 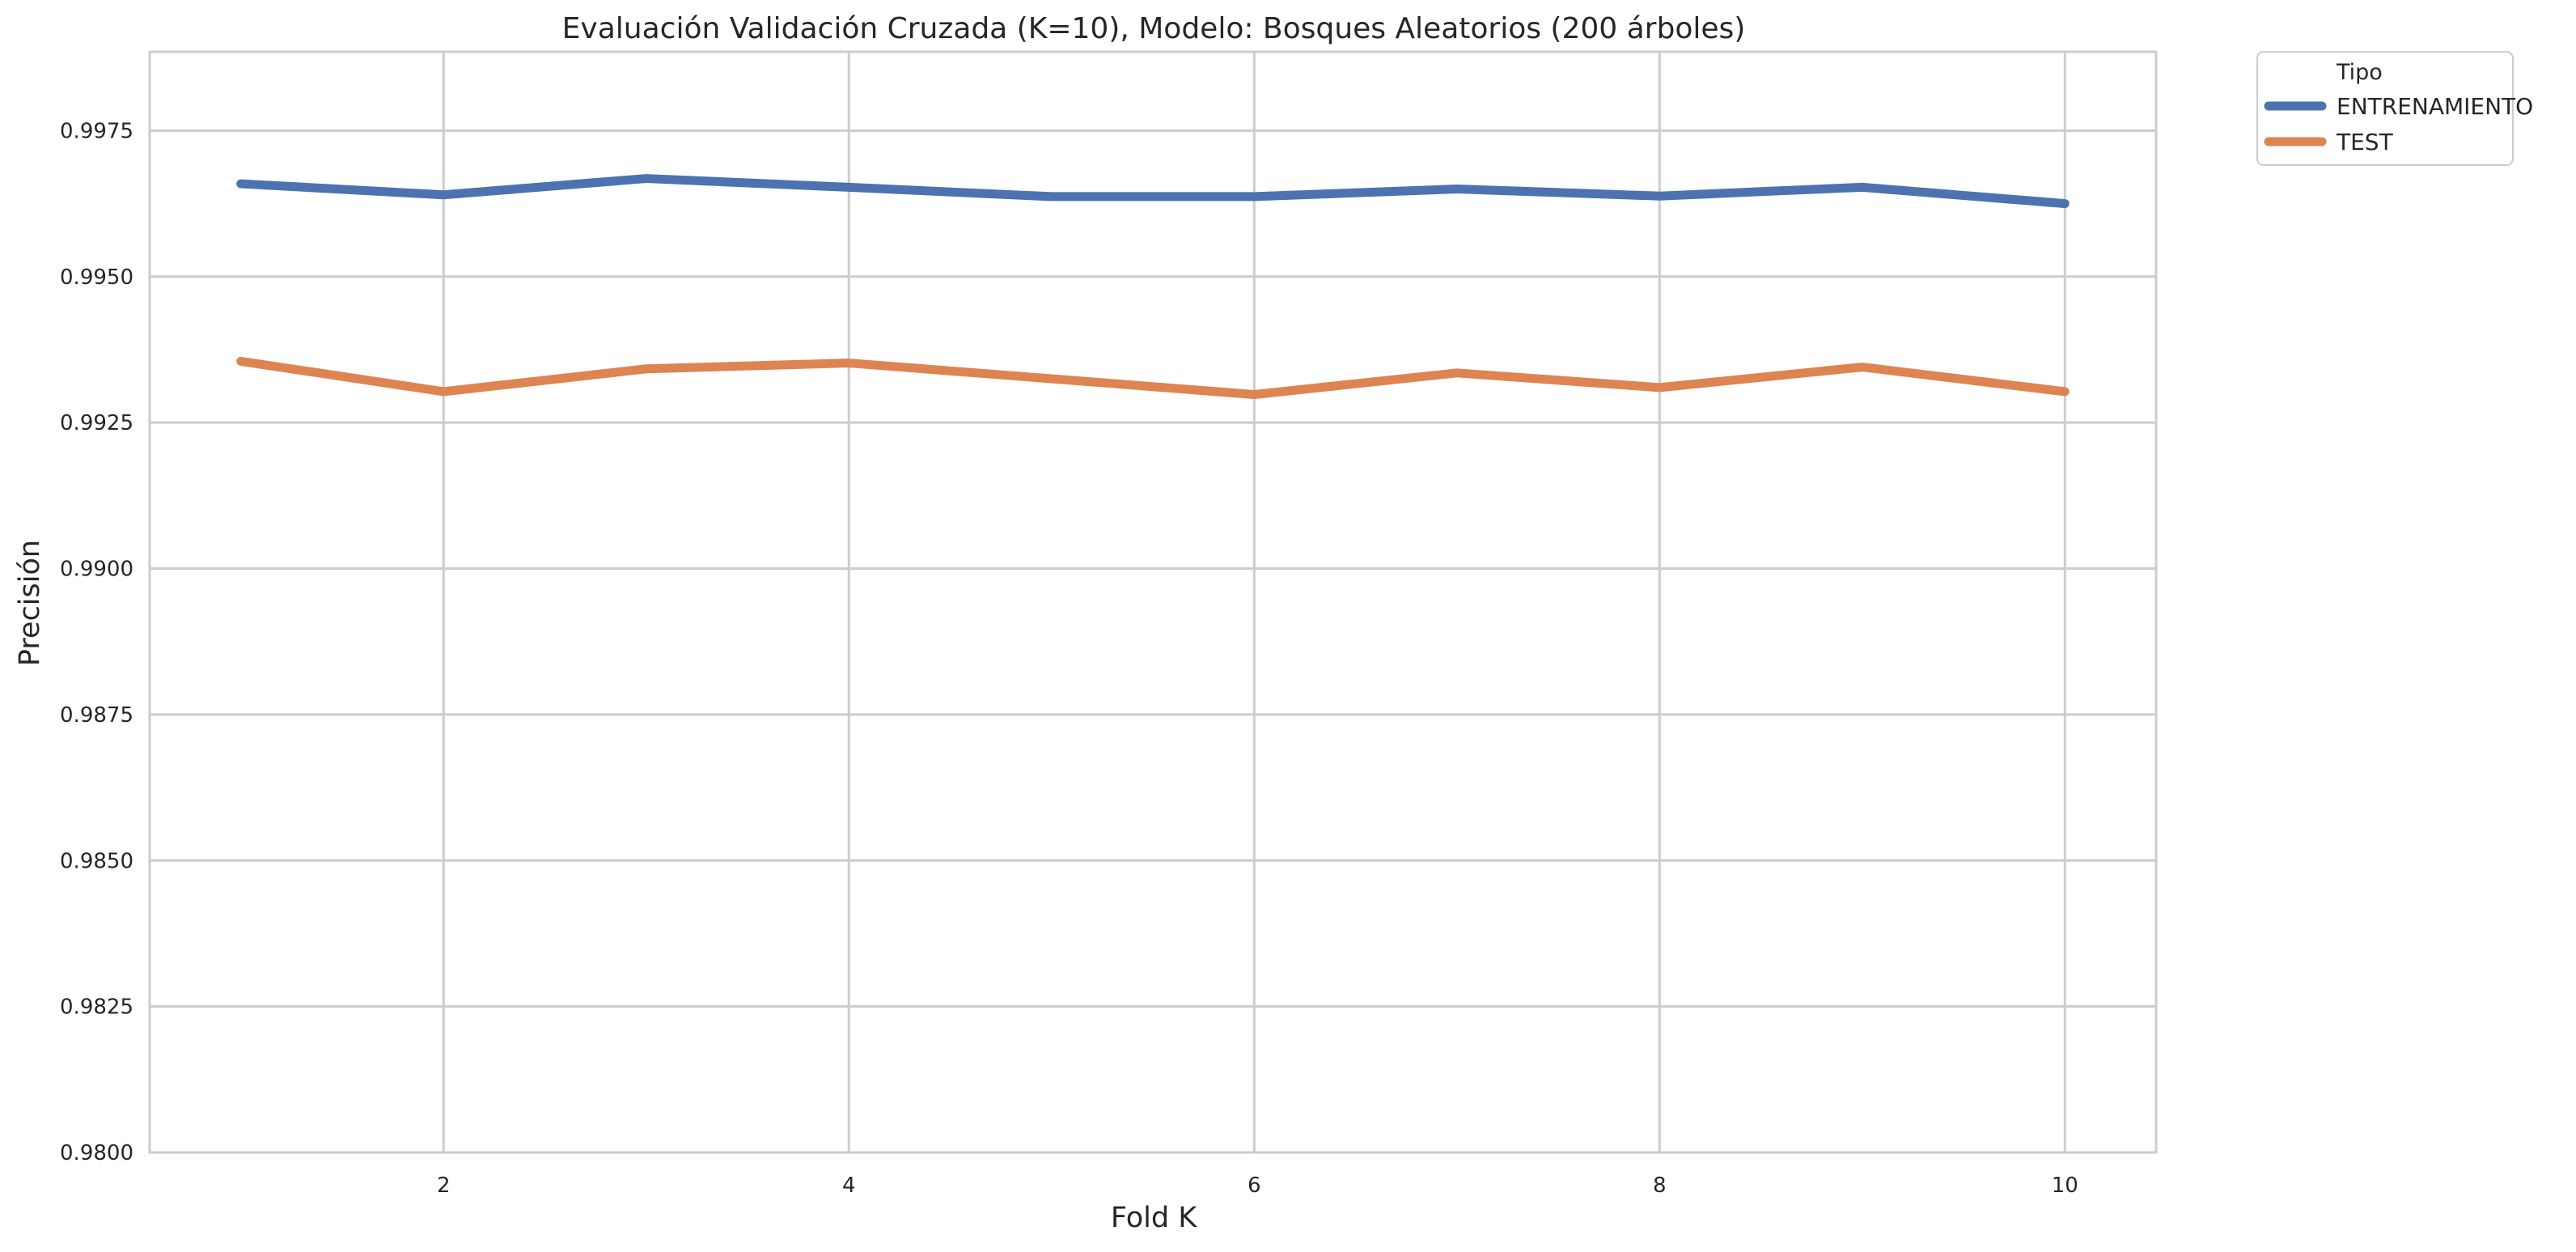 What do you see at coordinates (96, 1007) in the screenshot?
I see `y-tick-label: 0.9825` at bounding box center [96, 1007].